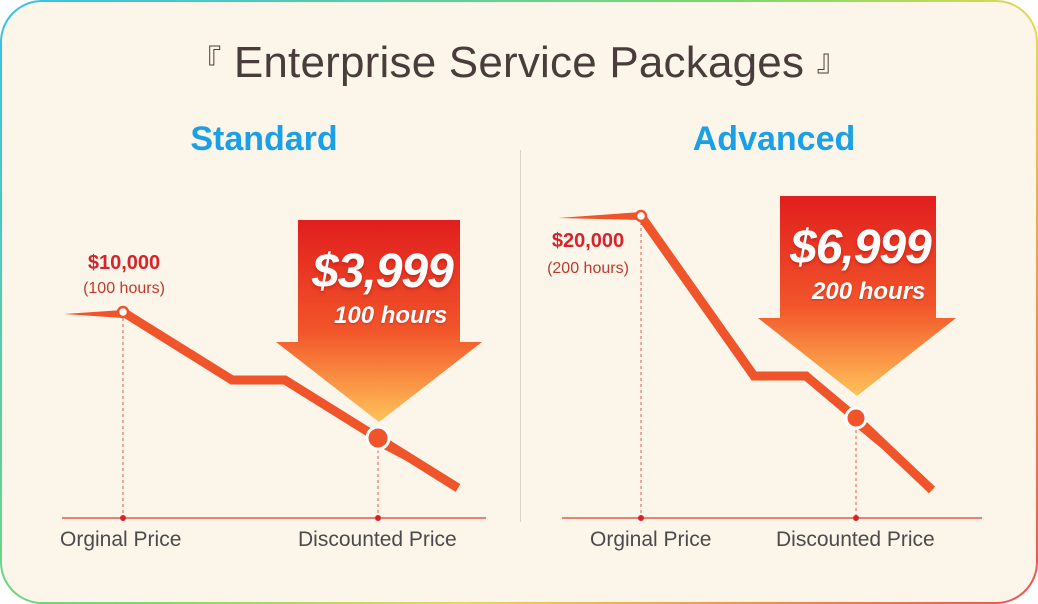  Describe the element at coordinates (869, 291) in the screenshot. I see `advanced-discounted-hours: 200 hours` at that location.